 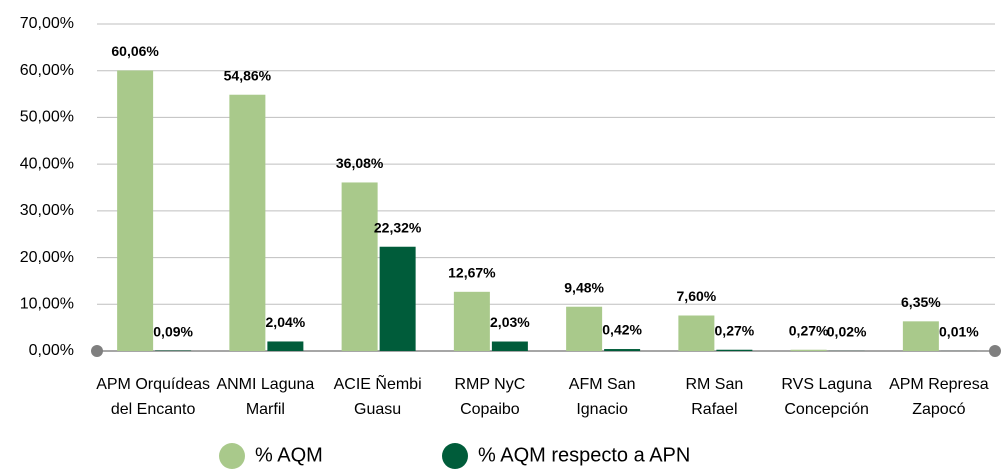 I want to click on x-tick-label: RVS Laguna, so click(x=826, y=384).